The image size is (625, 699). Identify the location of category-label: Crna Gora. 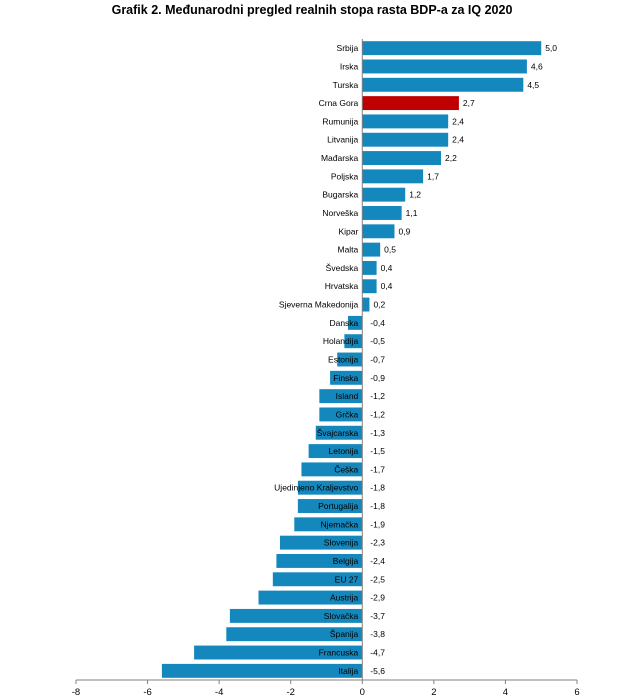
(339, 103).